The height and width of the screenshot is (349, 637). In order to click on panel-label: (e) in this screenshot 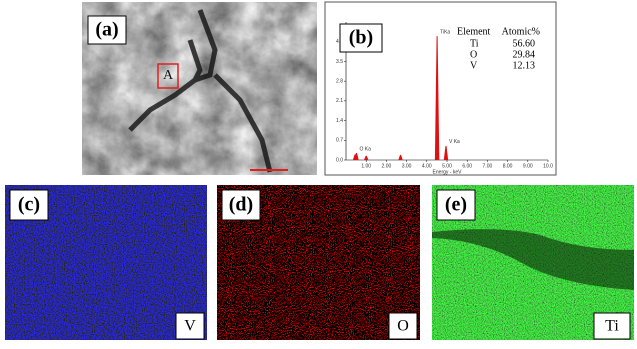, I will do `click(456, 205)`.